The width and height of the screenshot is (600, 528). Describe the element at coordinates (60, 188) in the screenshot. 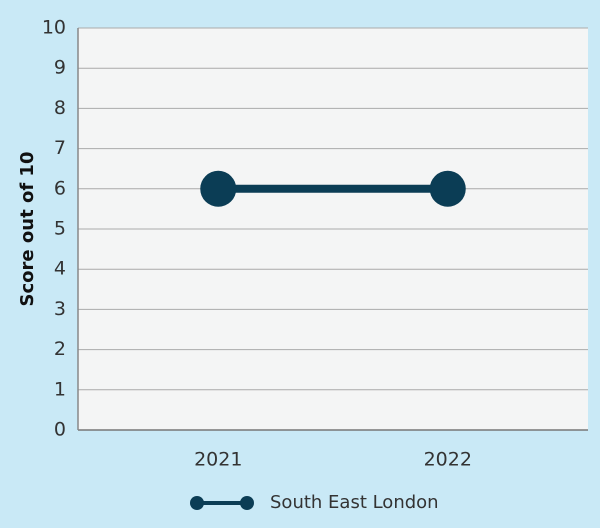

I see `y-tick-label: 6` at that location.